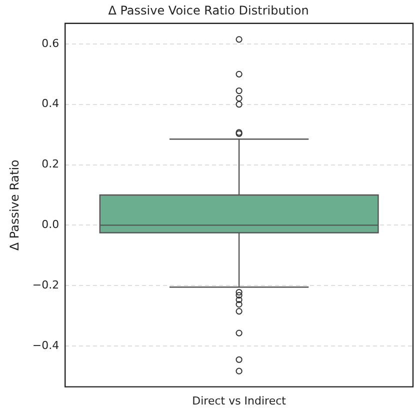 This screenshot has width=415, height=418. I want to click on y-axis-title: Δ Passive Ratio, so click(14, 205).